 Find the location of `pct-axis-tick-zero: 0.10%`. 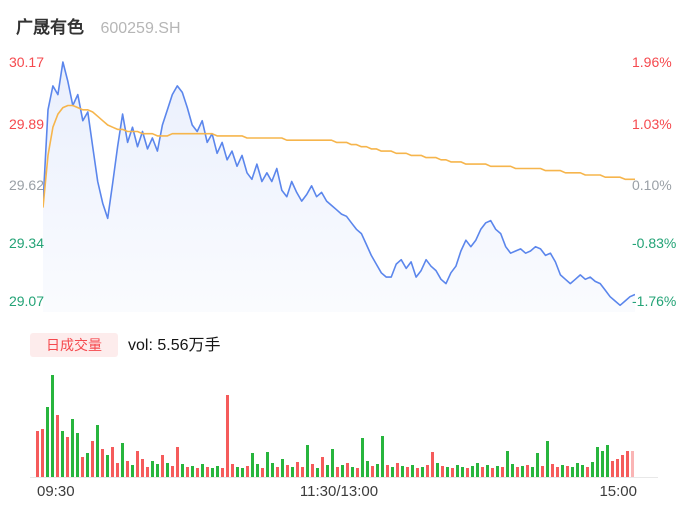

pct-axis-tick-zero: 0.10% is located at coordinates (652, 185).